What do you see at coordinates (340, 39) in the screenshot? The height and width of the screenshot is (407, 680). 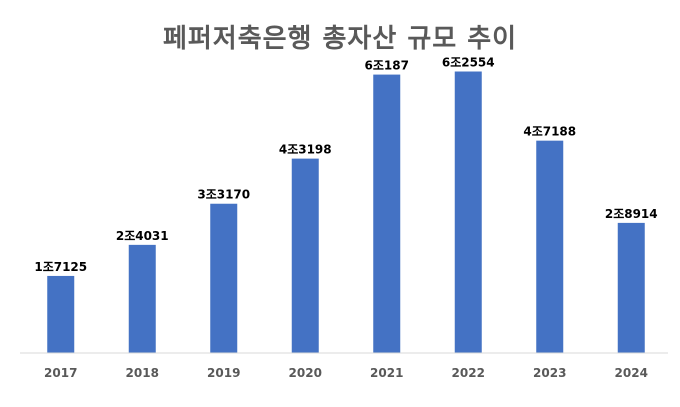 I see `chart-title: 페퍼저축은행 총자산 규모 추이` at bounding box center [340, 39].